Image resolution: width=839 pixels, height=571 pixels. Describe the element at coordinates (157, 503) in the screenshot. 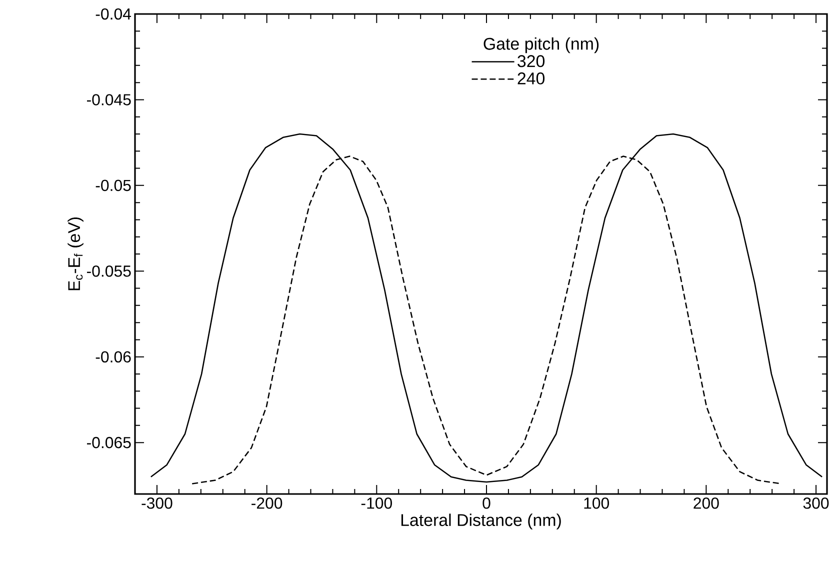

I see `x-tick-label: -300` at that location.